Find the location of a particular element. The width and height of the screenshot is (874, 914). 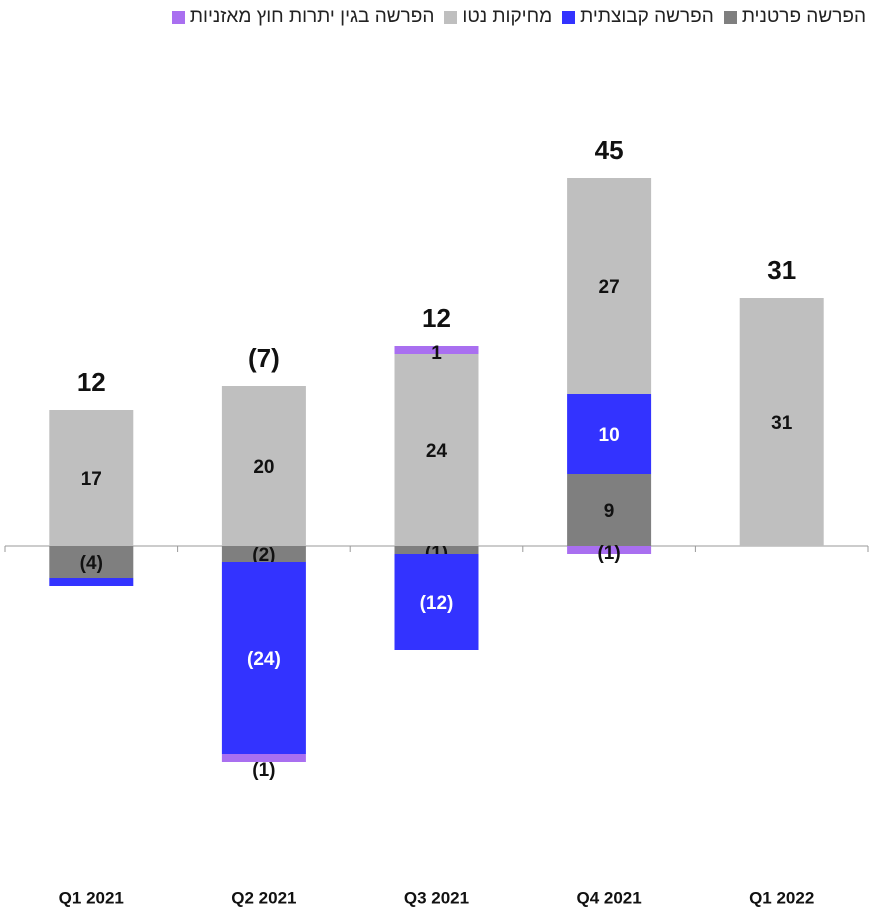

data-label: (2) is located at coordinates (263, 555).